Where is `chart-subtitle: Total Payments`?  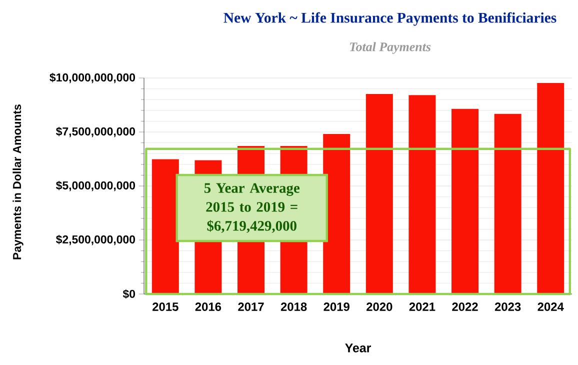
chart-subtitle: Total Payments is located at coordinates (390, 48).